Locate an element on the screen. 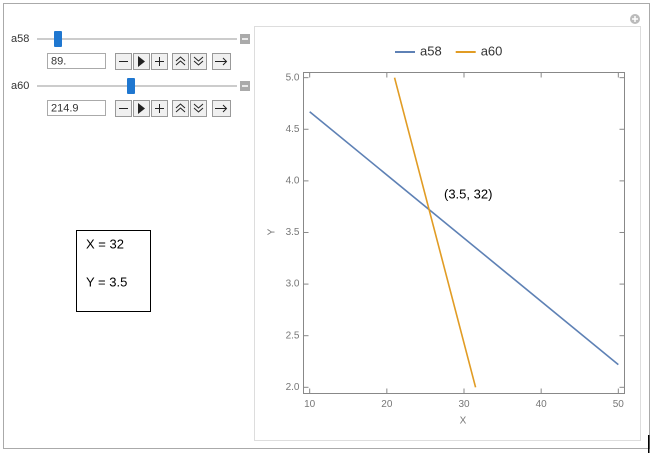 The width and height of the screenshot is (652, 454). result-line: X = 32 is located at coordinates (105, 243).